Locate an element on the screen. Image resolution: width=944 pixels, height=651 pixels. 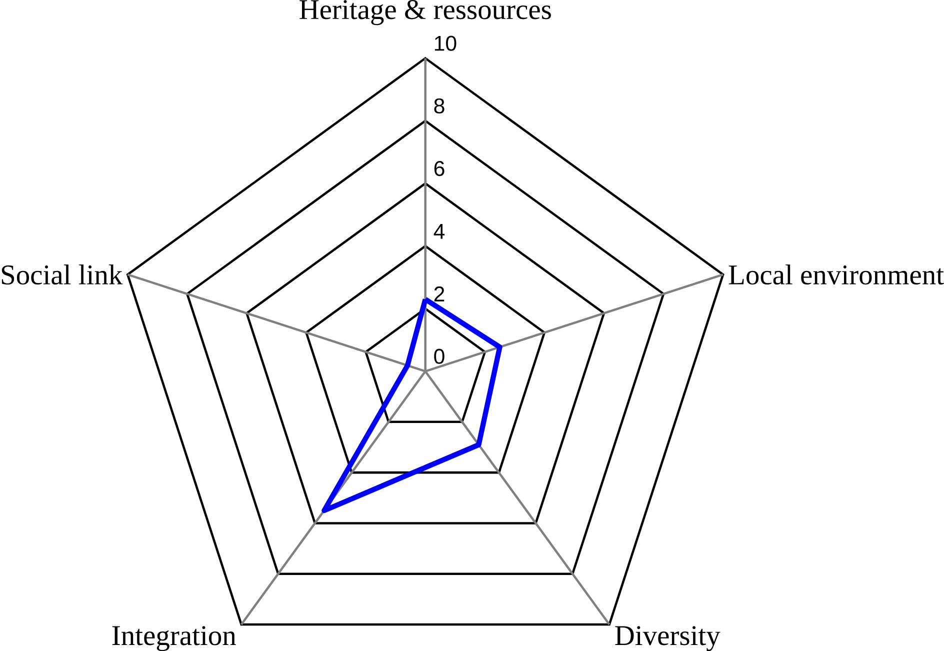
y-tick-label: 4 is located at coordinates (439, 231).